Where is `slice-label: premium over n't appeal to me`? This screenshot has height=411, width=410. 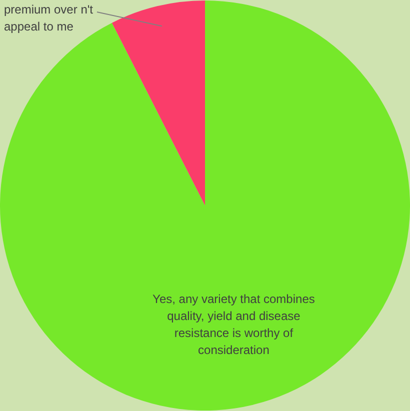 slice-label: premium over n't appeal to me is located at coordinates (49, 18).